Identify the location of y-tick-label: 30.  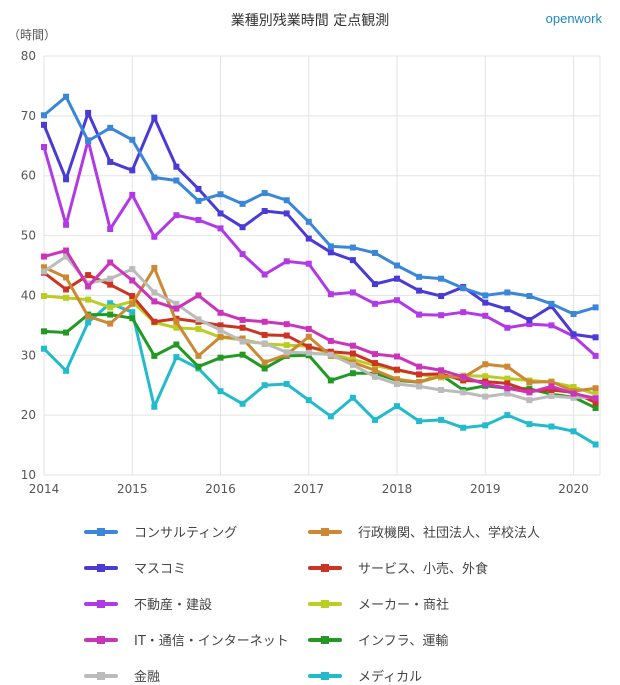
(28, 355).